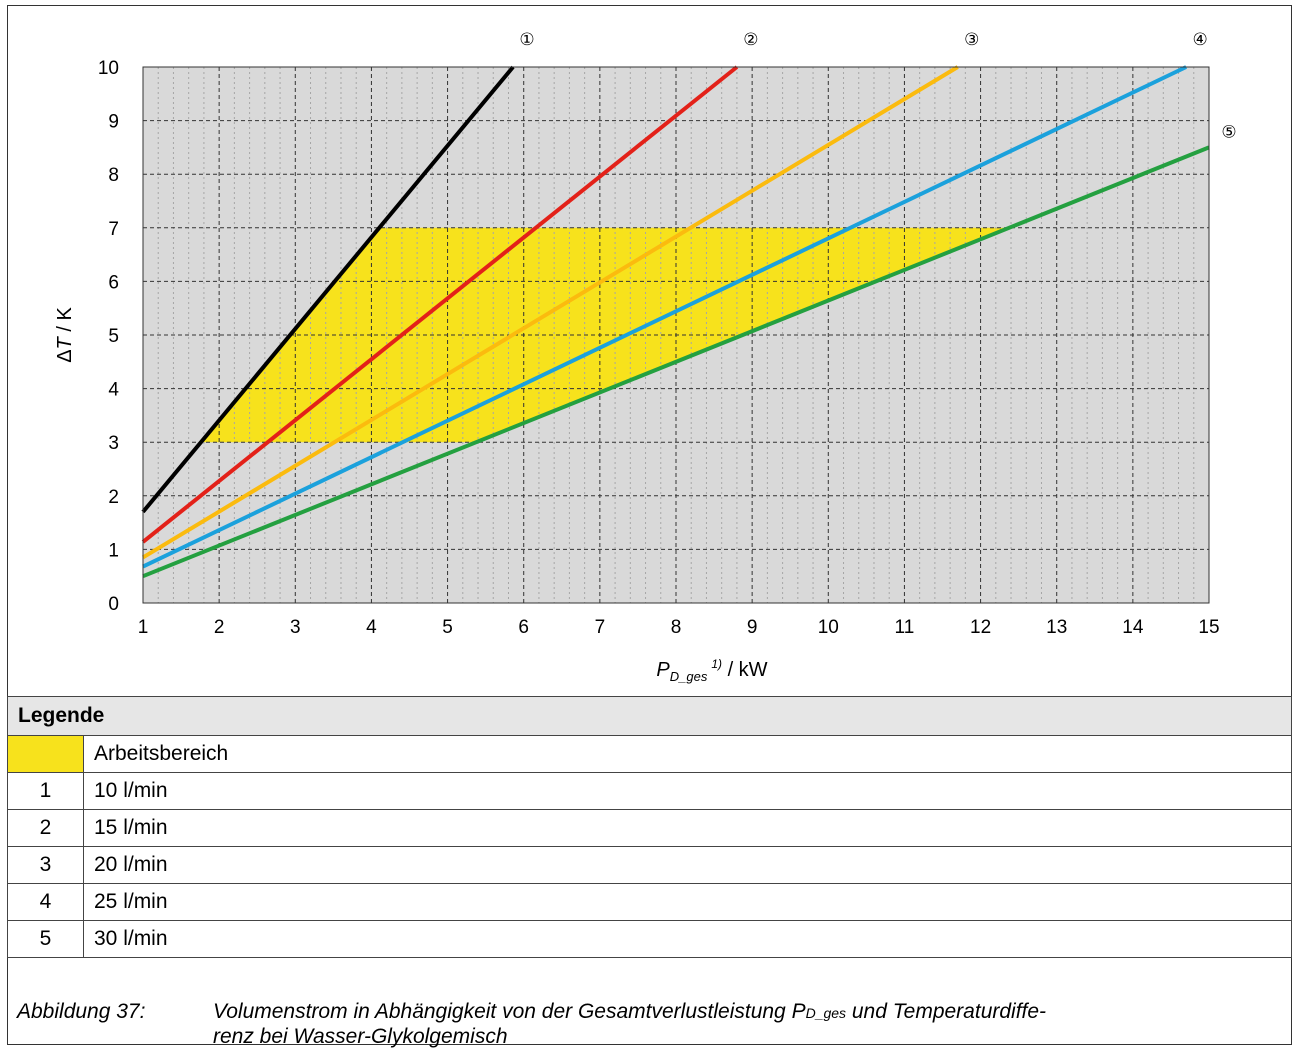 The image size is (1296, 1049). Describe the element at coordinates (687, 939) in the screenshot. I see `legend-label: 30 l/min` at that location.